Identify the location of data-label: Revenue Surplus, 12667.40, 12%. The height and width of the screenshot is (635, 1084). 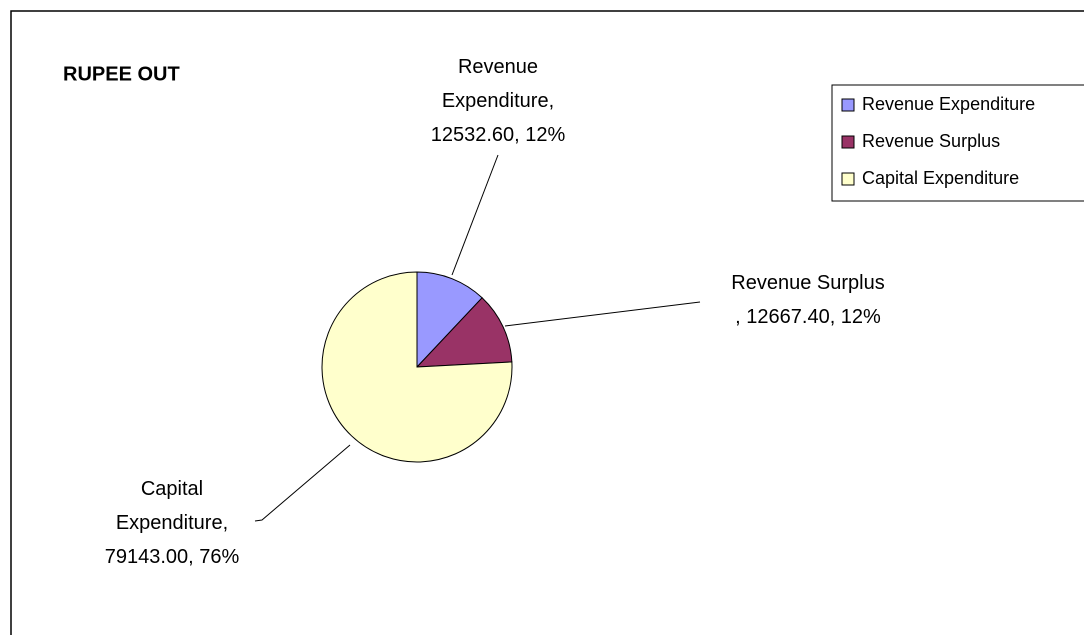
(807, 300).